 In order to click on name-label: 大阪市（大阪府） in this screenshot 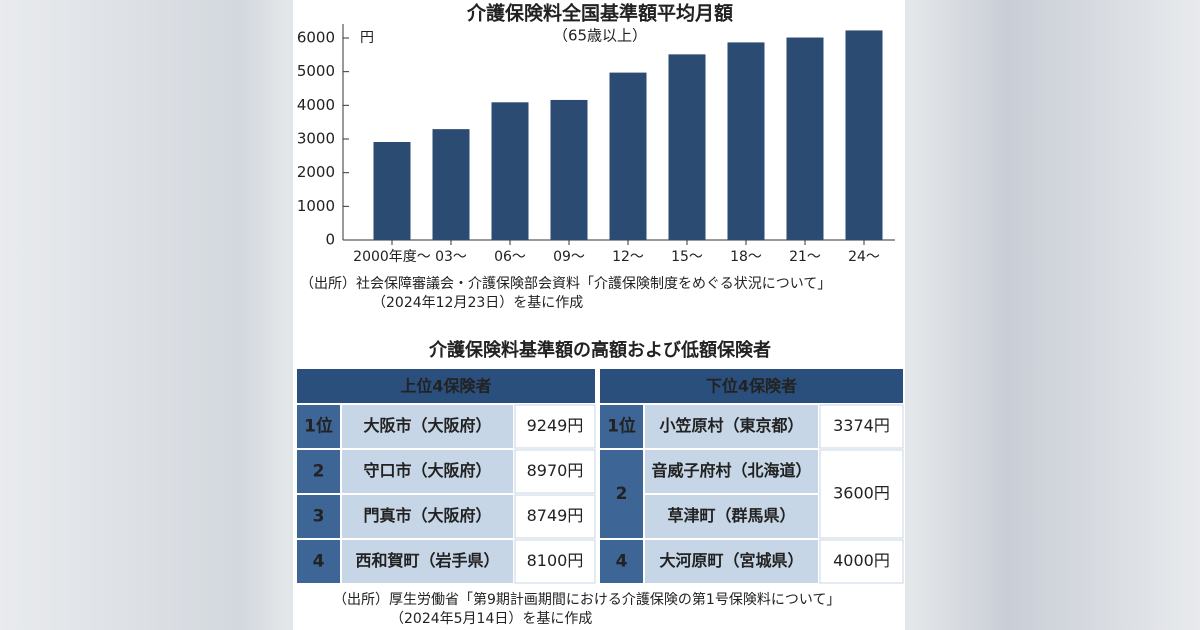, I will do `click(427, 425)`.